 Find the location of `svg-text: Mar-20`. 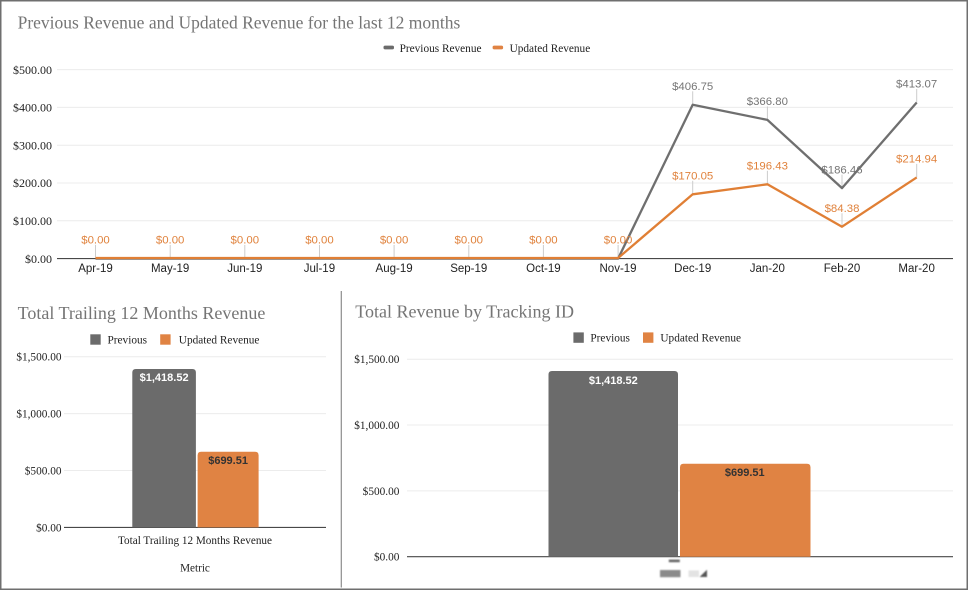

svg-text: Mar-20 is located at coordinates (916, 269).